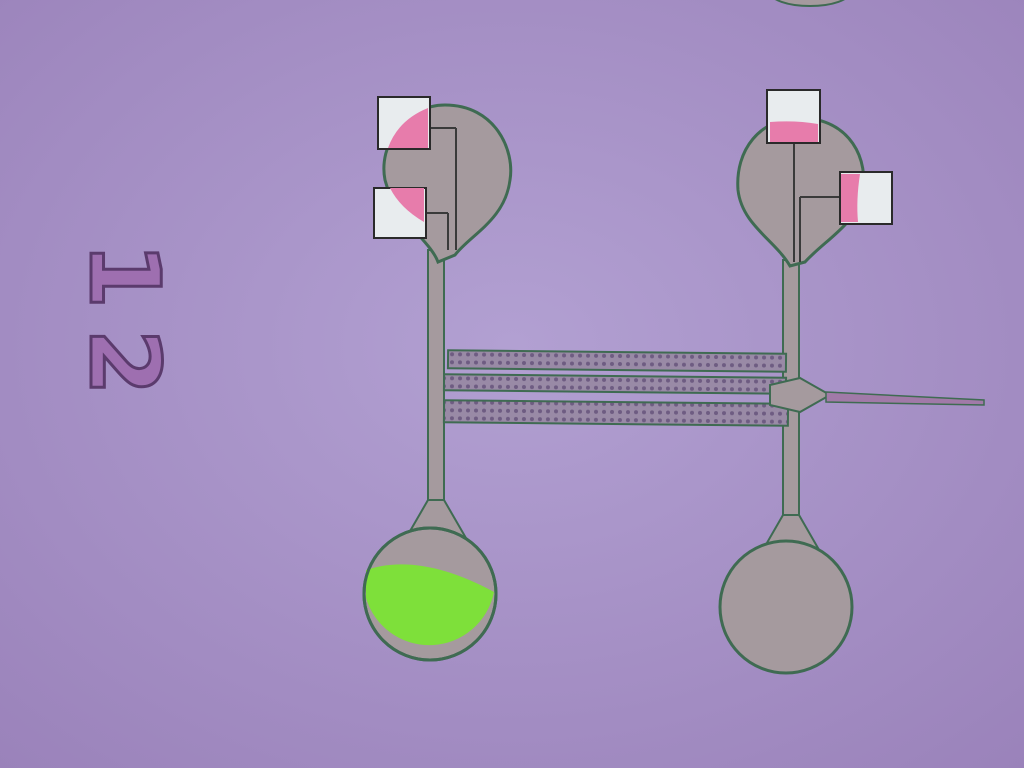 This screenshot has width=1024, height=768. Describe the element at coordinates (408, 128) in the screenshot. I see `electrode-pad-tl-1-pink` at that location.